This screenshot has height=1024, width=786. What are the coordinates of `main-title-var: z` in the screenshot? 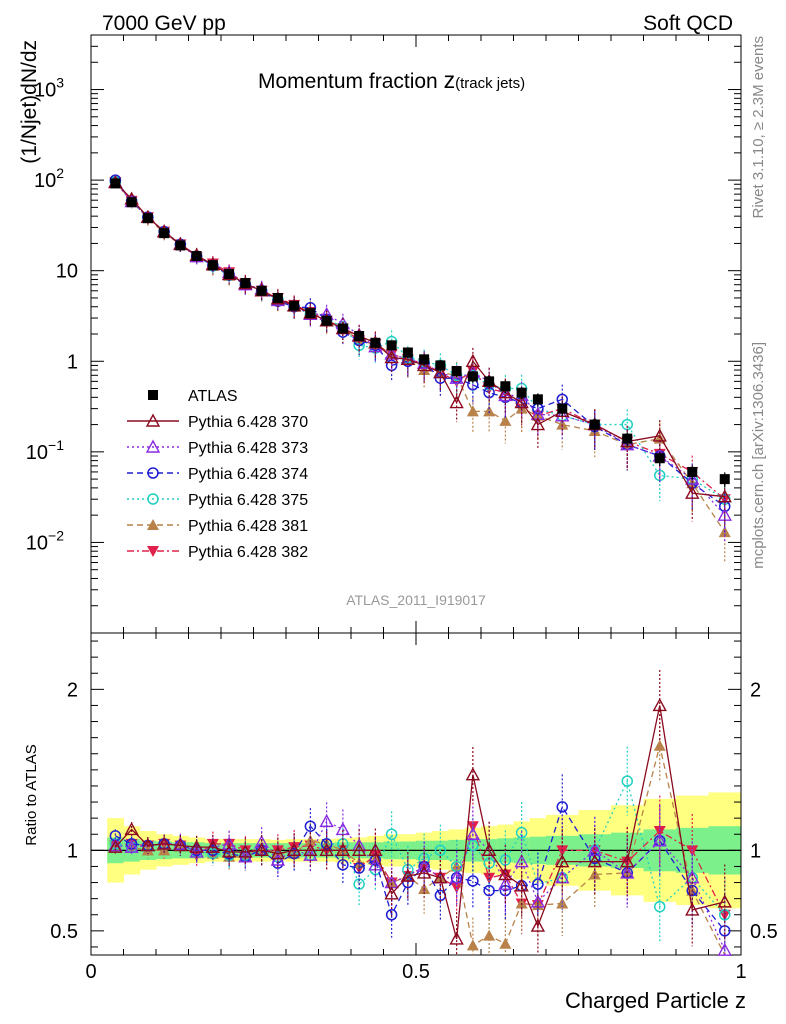 It's located at (450, 80).